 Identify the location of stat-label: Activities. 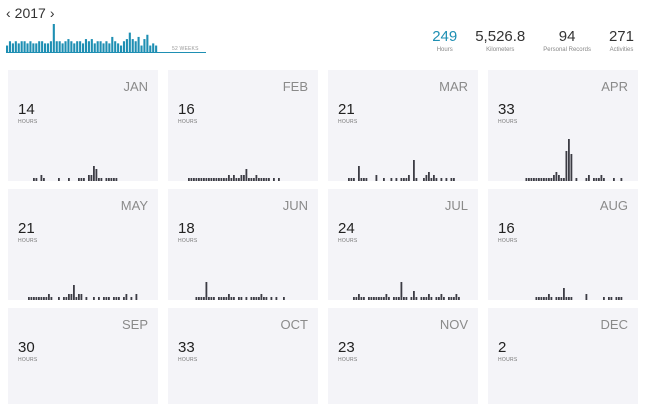
(621, 50).